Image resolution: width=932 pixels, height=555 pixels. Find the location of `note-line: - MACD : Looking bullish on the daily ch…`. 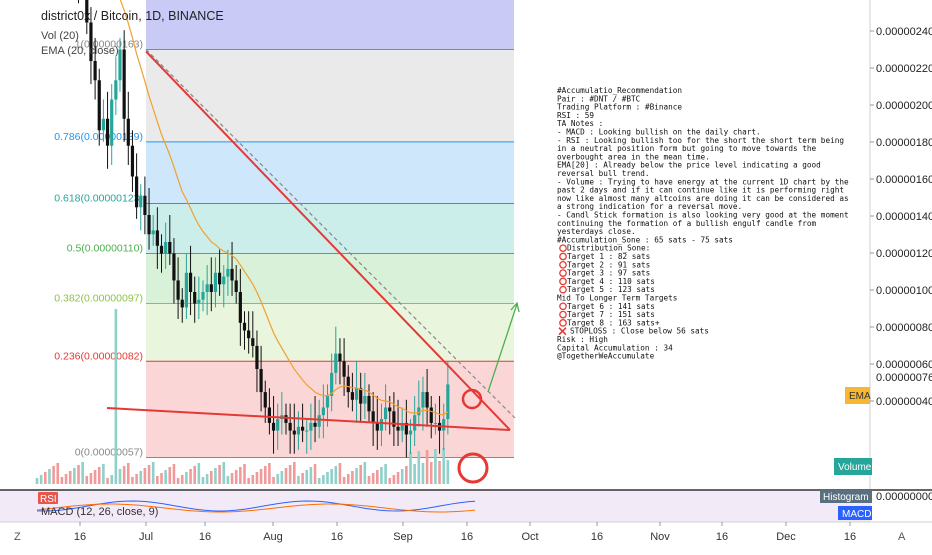

note-line: - MACD : Looking bullish on the daily ch… is located at coordinates (659, 132).